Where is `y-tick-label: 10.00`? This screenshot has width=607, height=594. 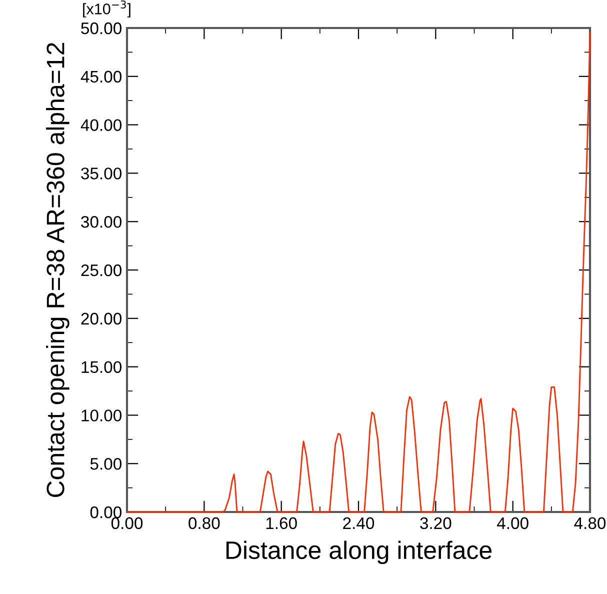 y-tick-label: 10.00 is located at coordinates (102, 416).